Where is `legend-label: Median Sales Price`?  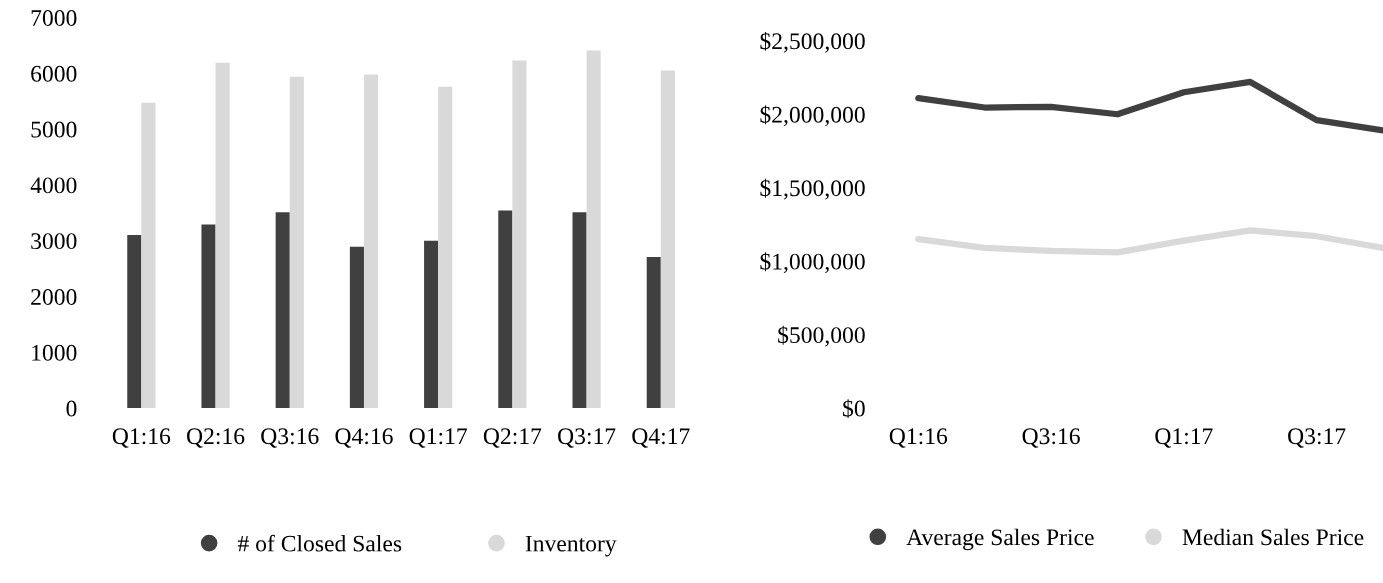 legend-label: Median Sales Price is located at coordinates (1273, 537).